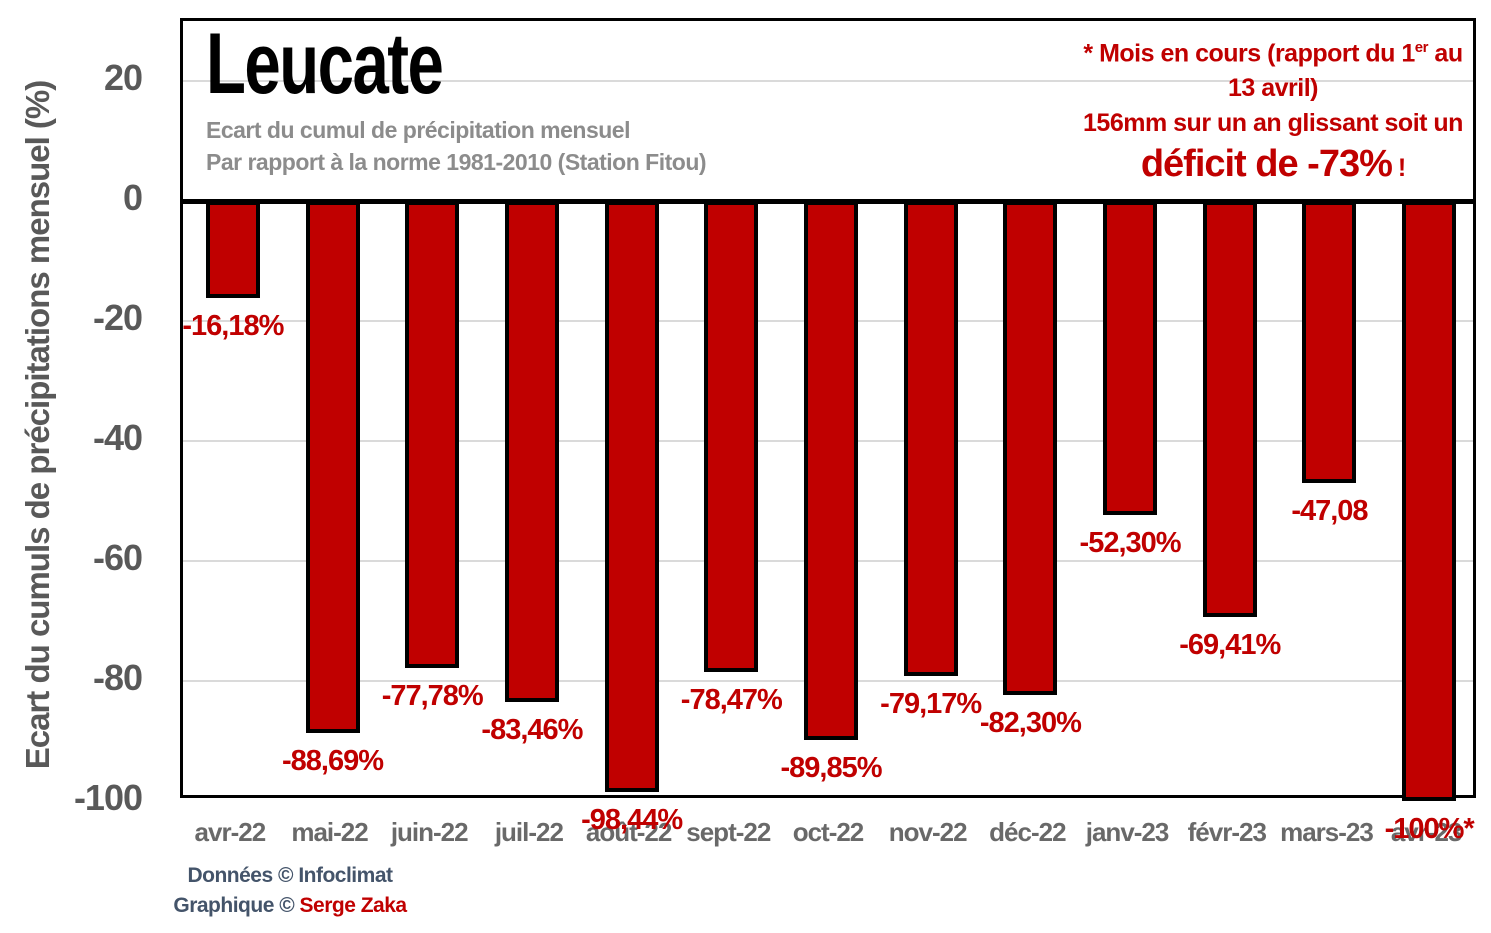 The height and width of the screenshot is (933, 1491). What do you see at coordinates (117, 557) in the screenshot?
I see `y-tick-label--60: -60` at bounding box center [117, 557].